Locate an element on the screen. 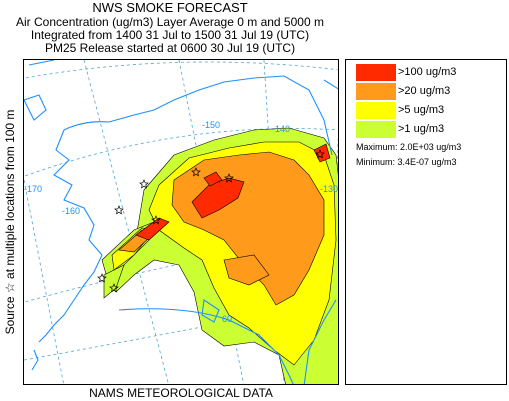 This screenshot has width=509, height=401. south-coast is located at coordinates (206, 346).